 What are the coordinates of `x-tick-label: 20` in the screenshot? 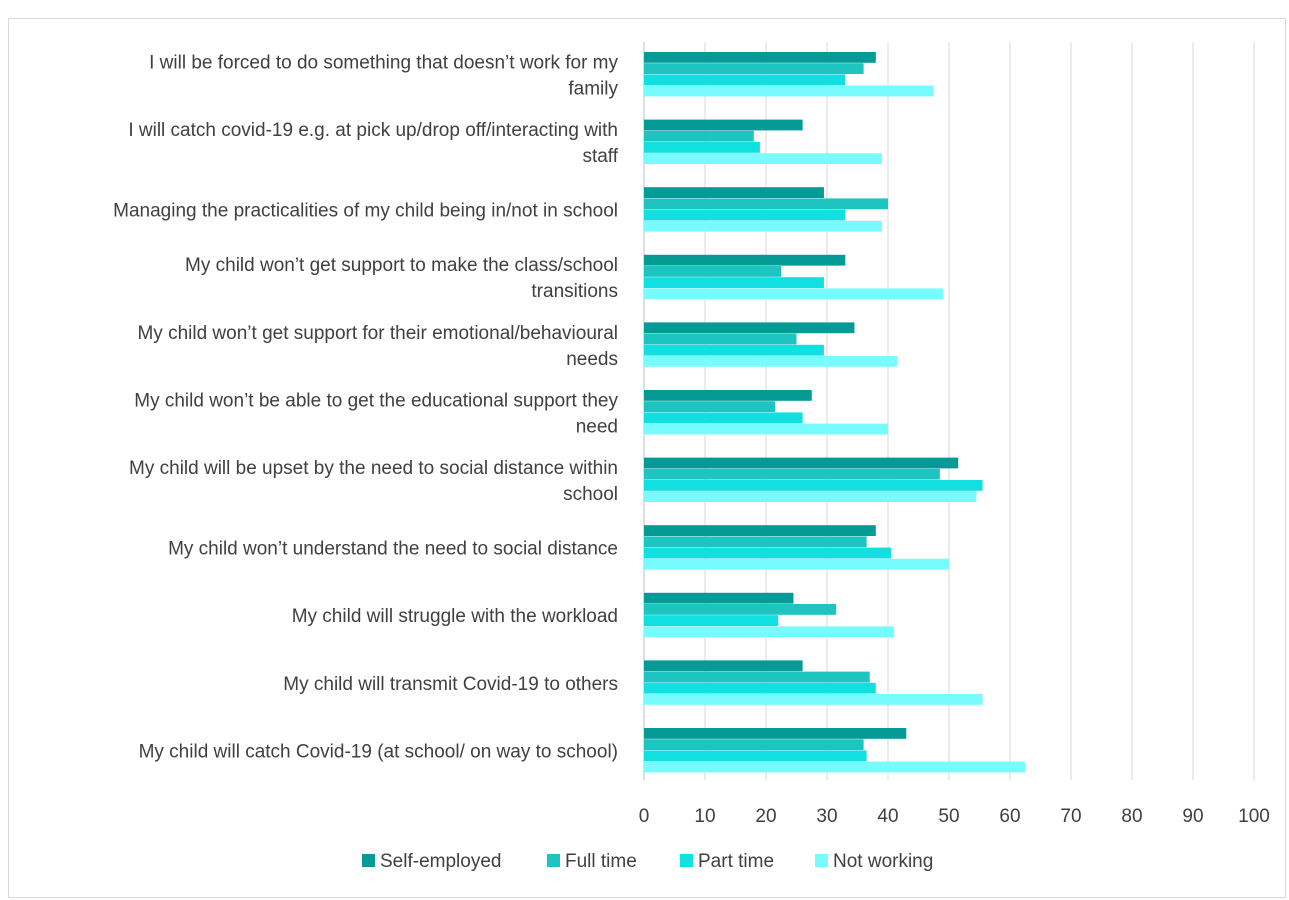 It's located at (765, 816).